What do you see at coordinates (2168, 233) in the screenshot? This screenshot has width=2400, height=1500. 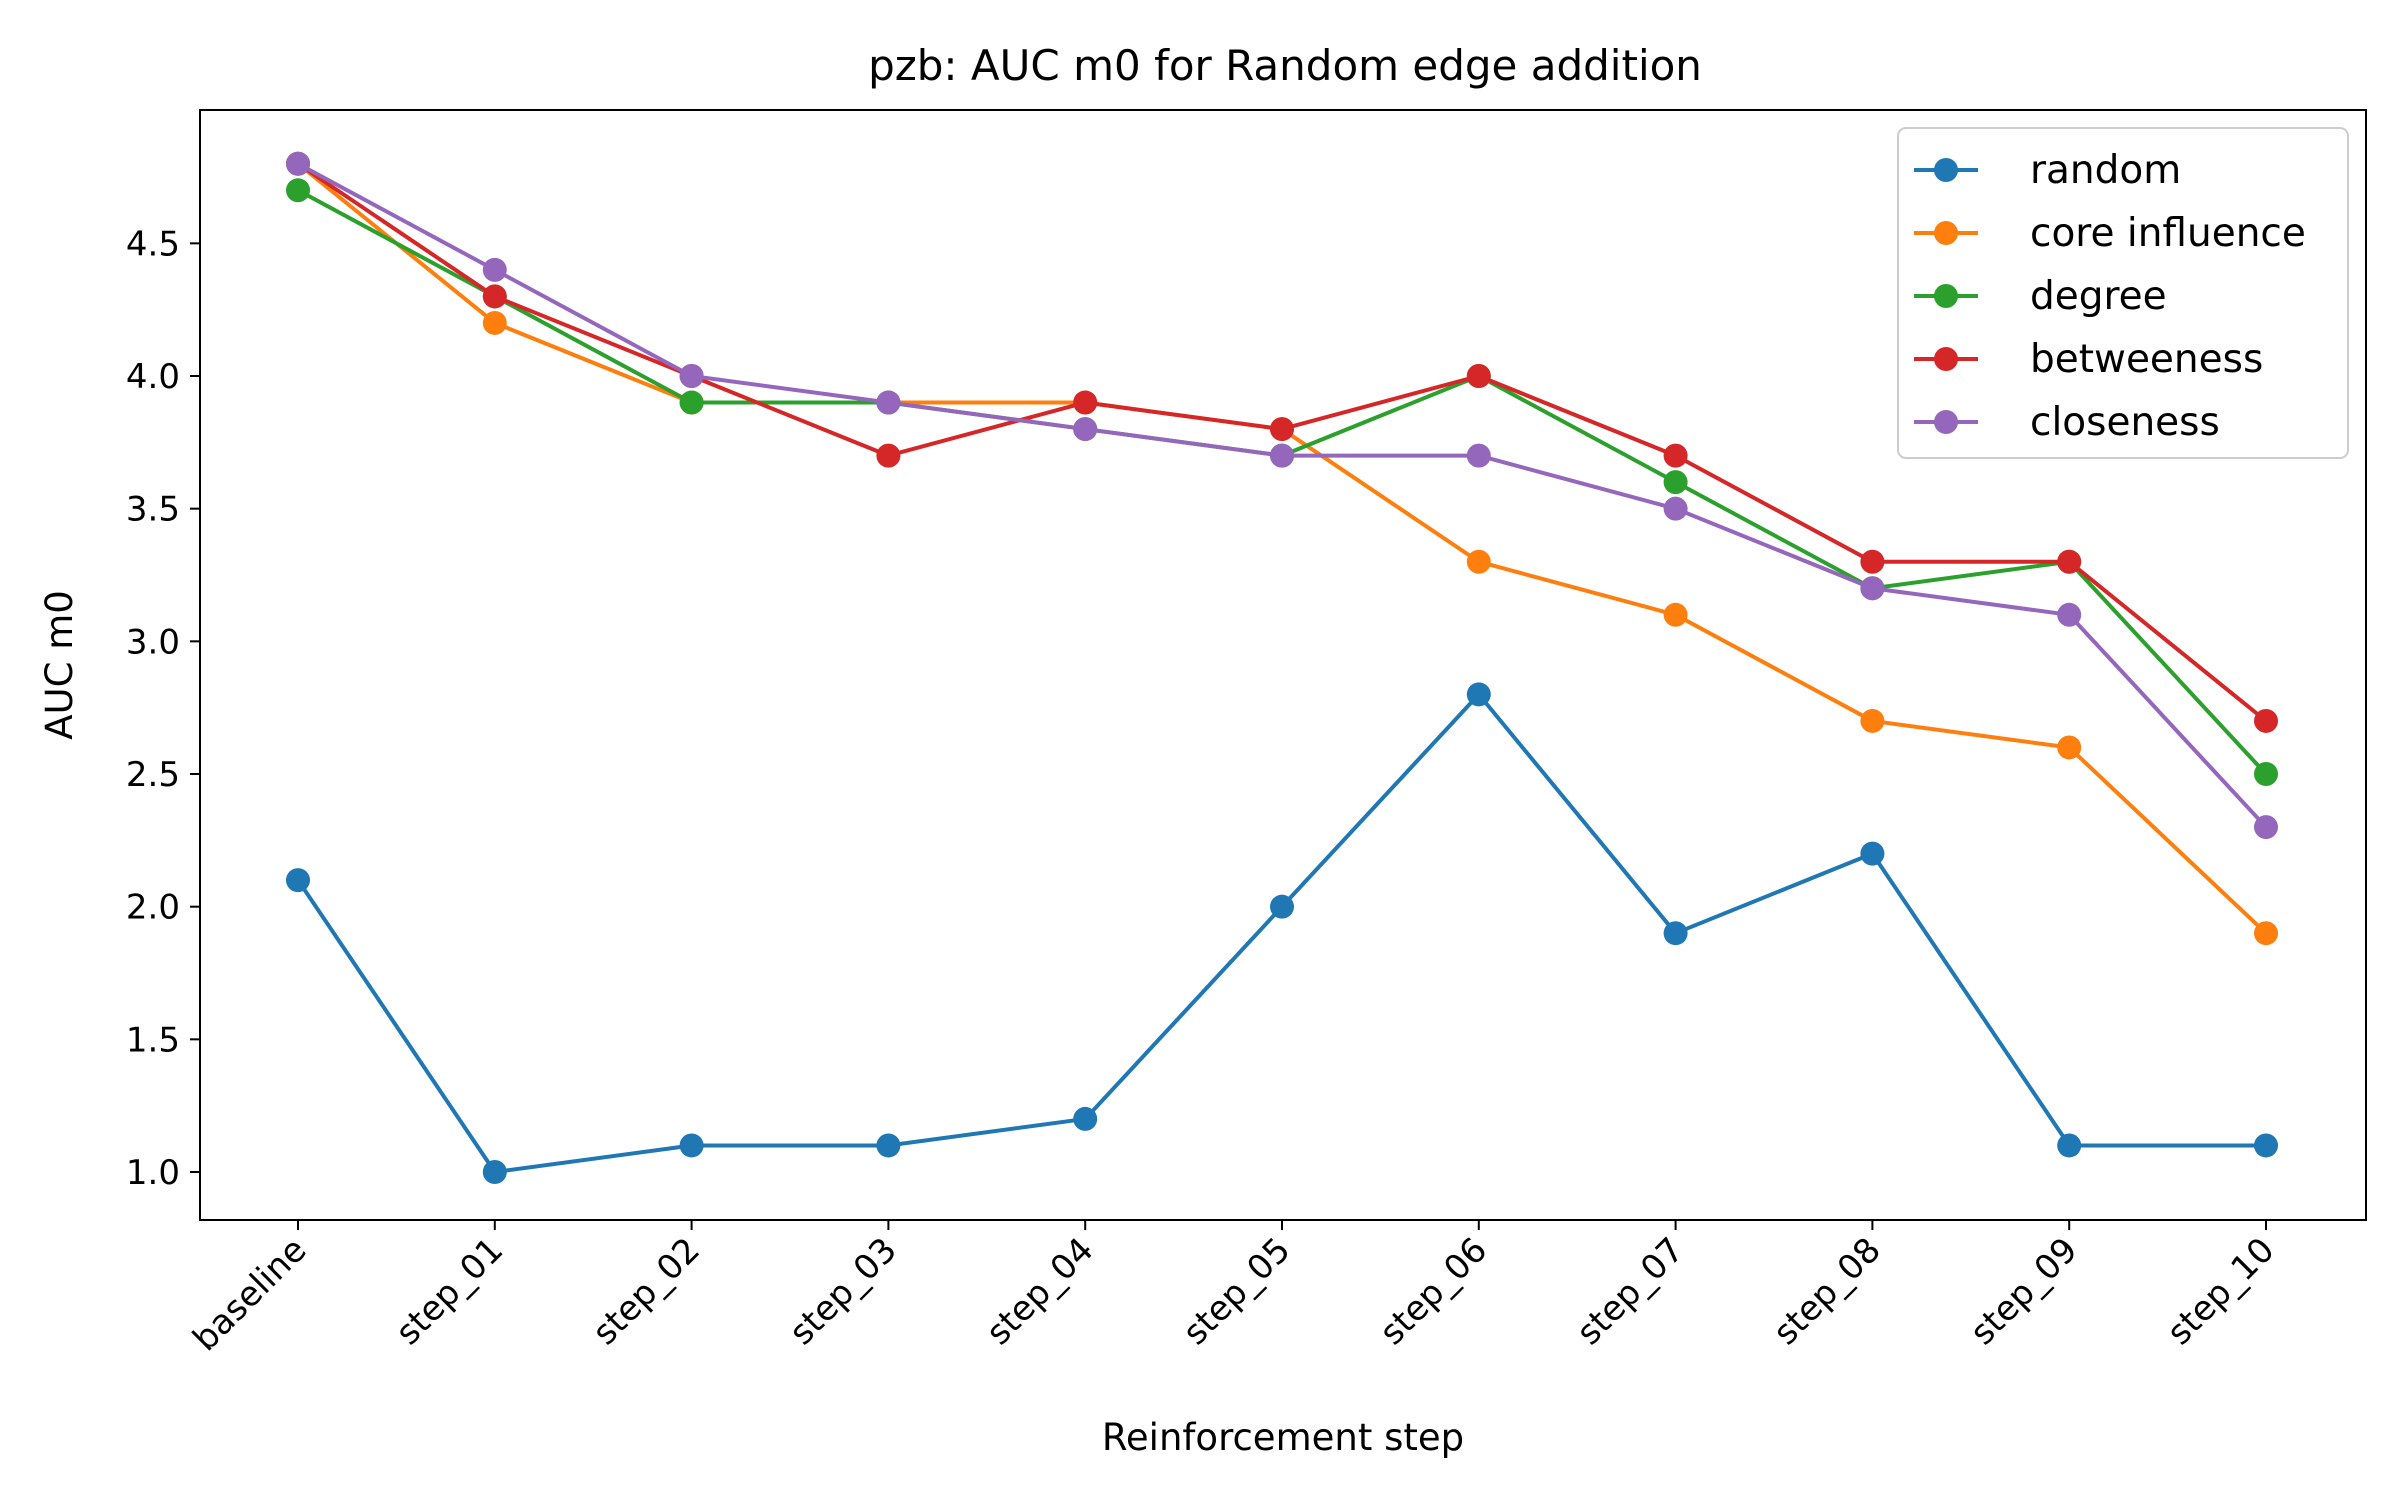 I see `legend-label: core influence` at bounding box center [2168, 233].